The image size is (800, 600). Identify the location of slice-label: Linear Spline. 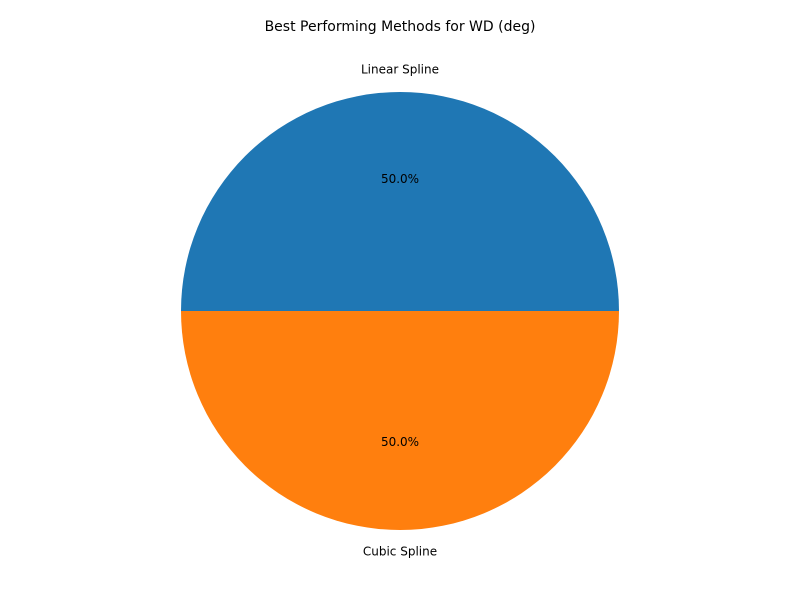
(400, 70).